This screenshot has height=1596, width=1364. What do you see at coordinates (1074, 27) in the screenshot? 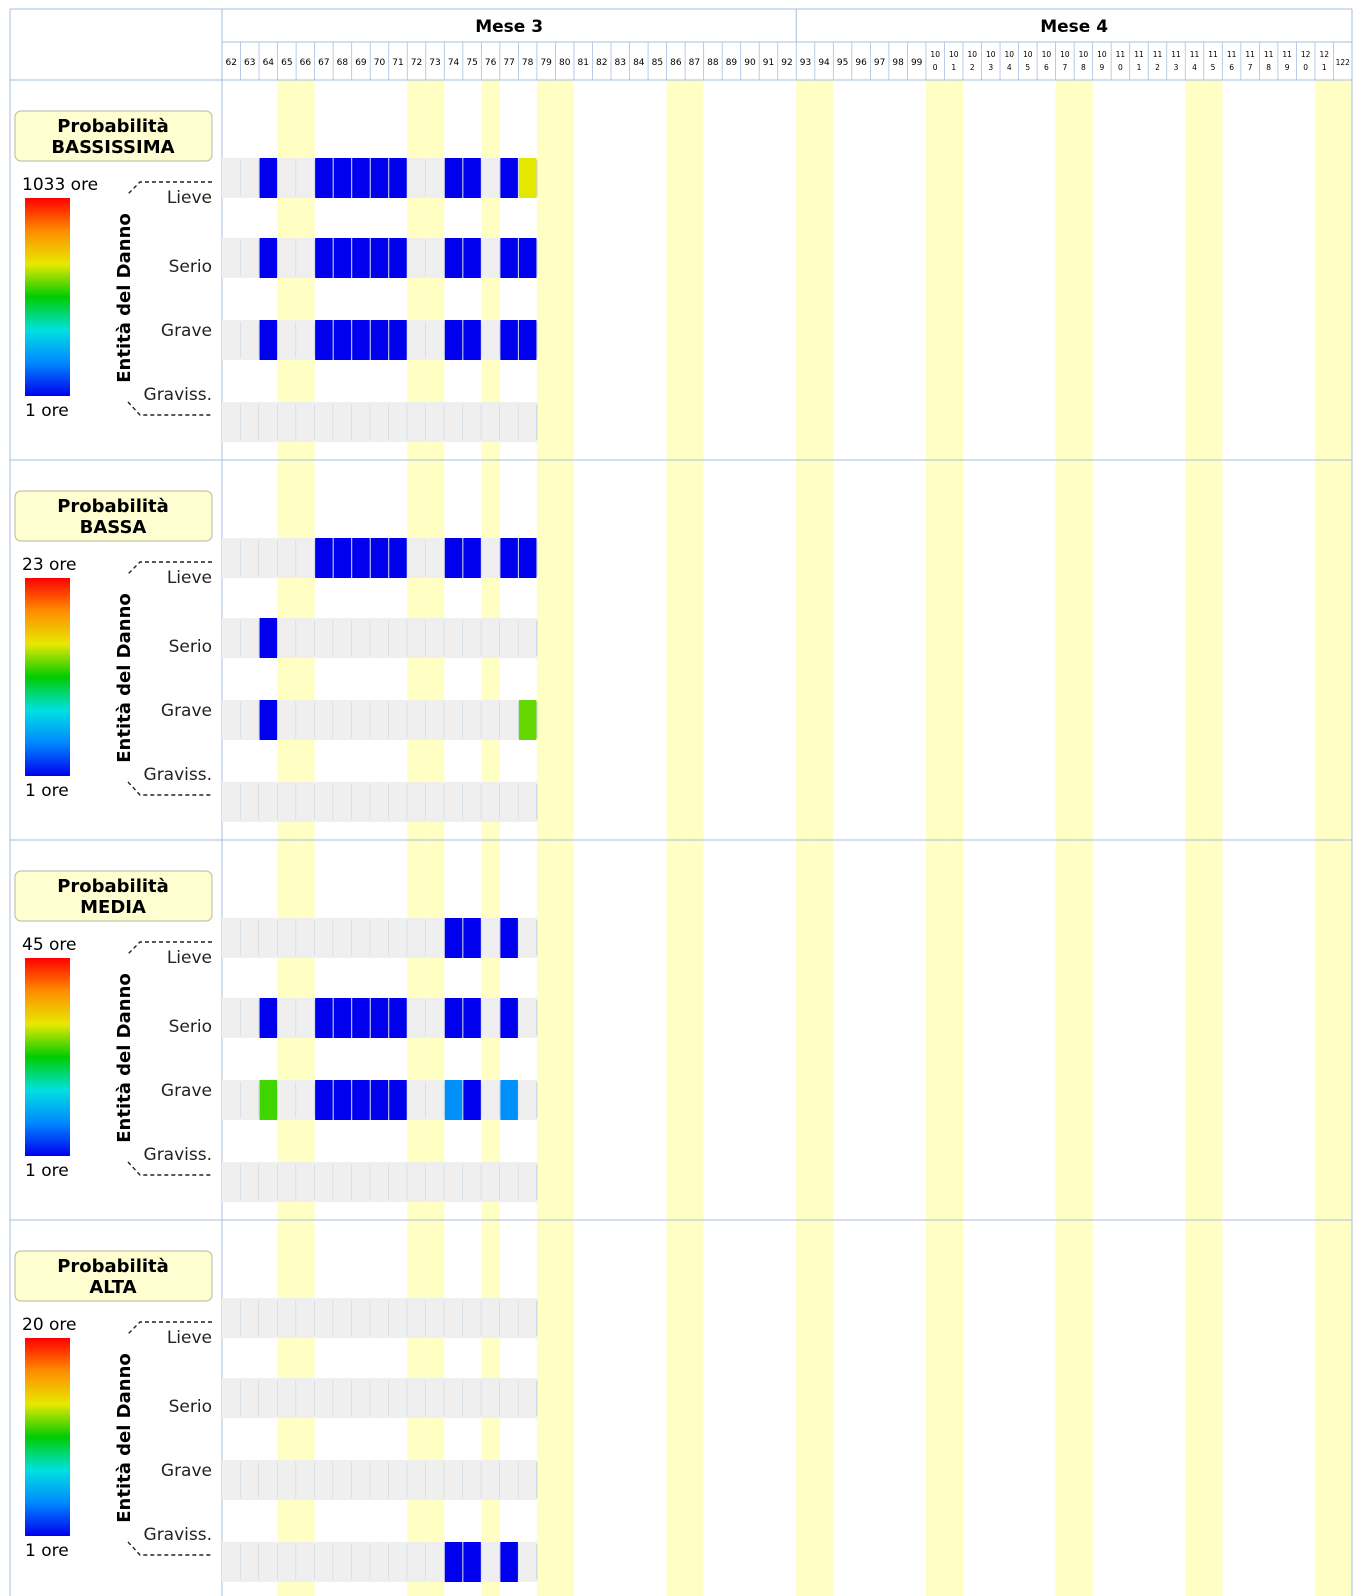
I see `month-label: Mese 4` at bounding box center [1074, 27].